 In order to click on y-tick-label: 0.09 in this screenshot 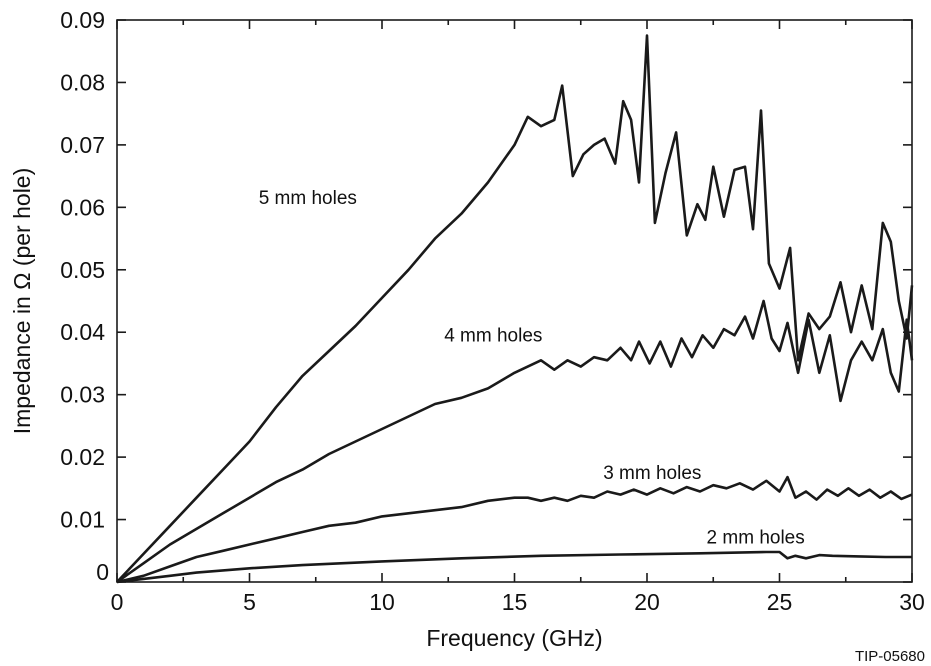, I will do `click(82, 20)`.